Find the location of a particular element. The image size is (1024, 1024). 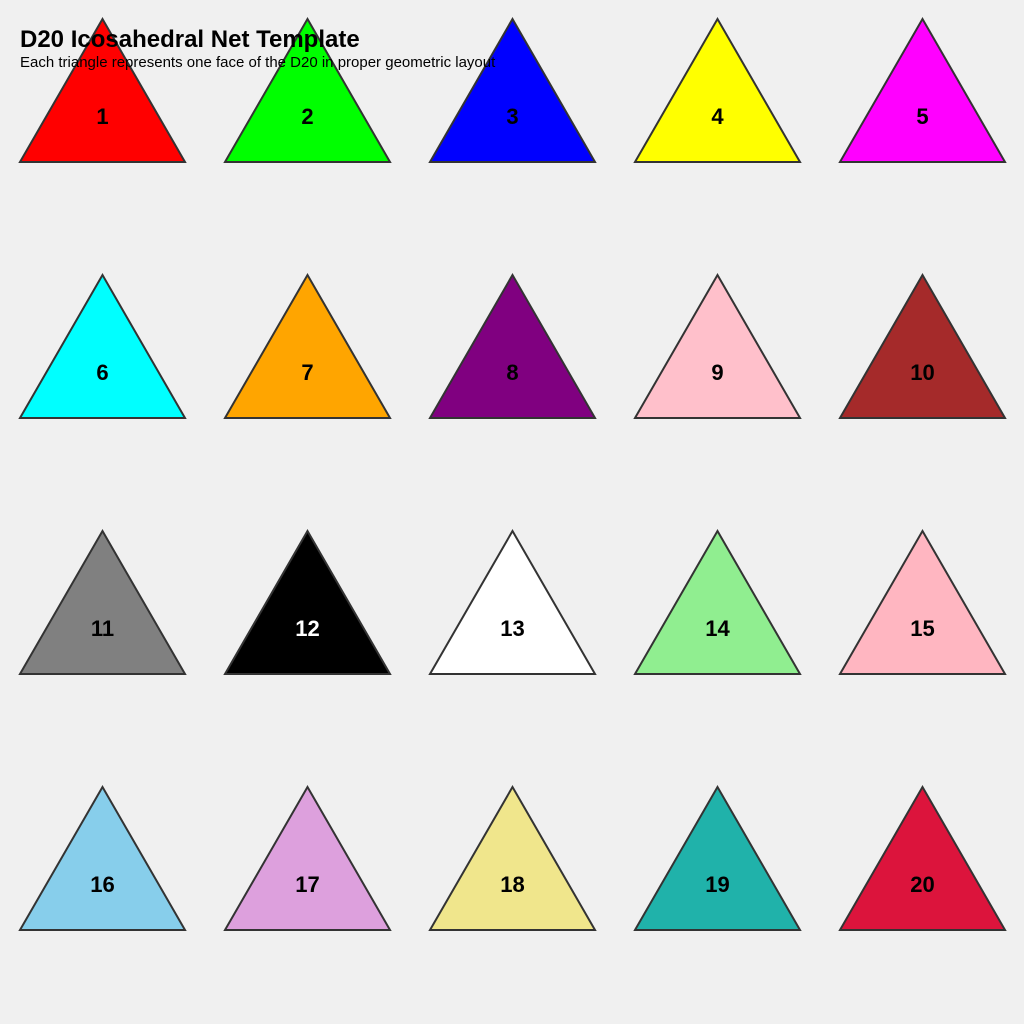

face-9: 9 is located at coordinates (717, 345).